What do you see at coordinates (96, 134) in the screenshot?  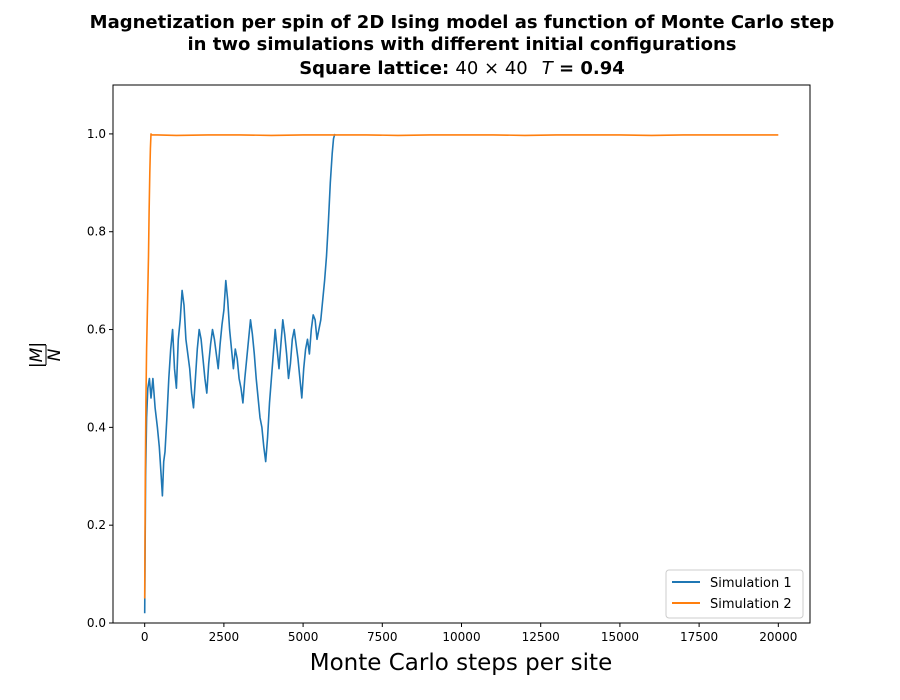 I see `y-tick-label: 1.0` at bounding box center [96, 134].